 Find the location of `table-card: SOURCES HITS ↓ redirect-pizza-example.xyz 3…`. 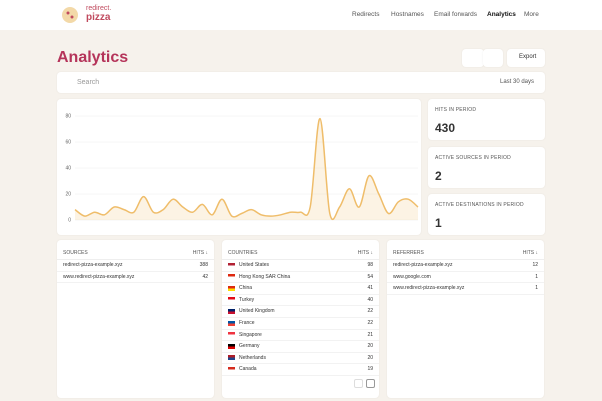

table-card: SOURCES HITS ↓ redirect-pizza-example.xyz 3… is located at coordinates (135, 319).